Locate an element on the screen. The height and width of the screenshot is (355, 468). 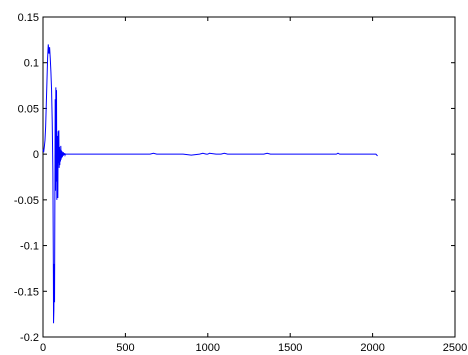
y-tick-label: 0 is located at coordinates (36, 155).